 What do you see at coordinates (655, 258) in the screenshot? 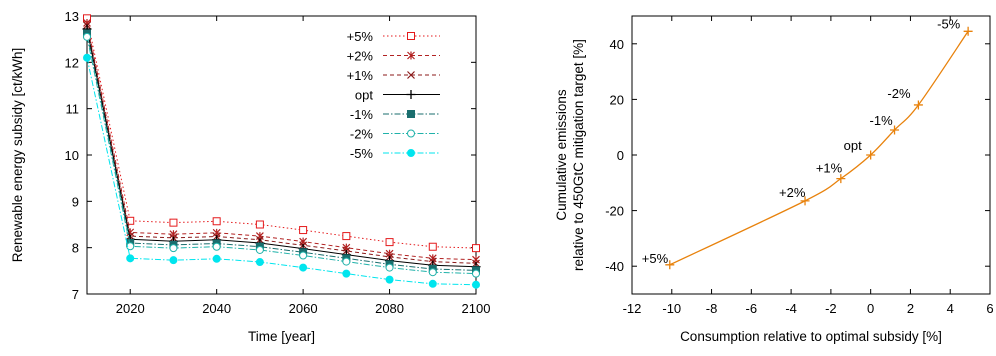
I see `point-label: +5%` at bounding box center [655, 258].